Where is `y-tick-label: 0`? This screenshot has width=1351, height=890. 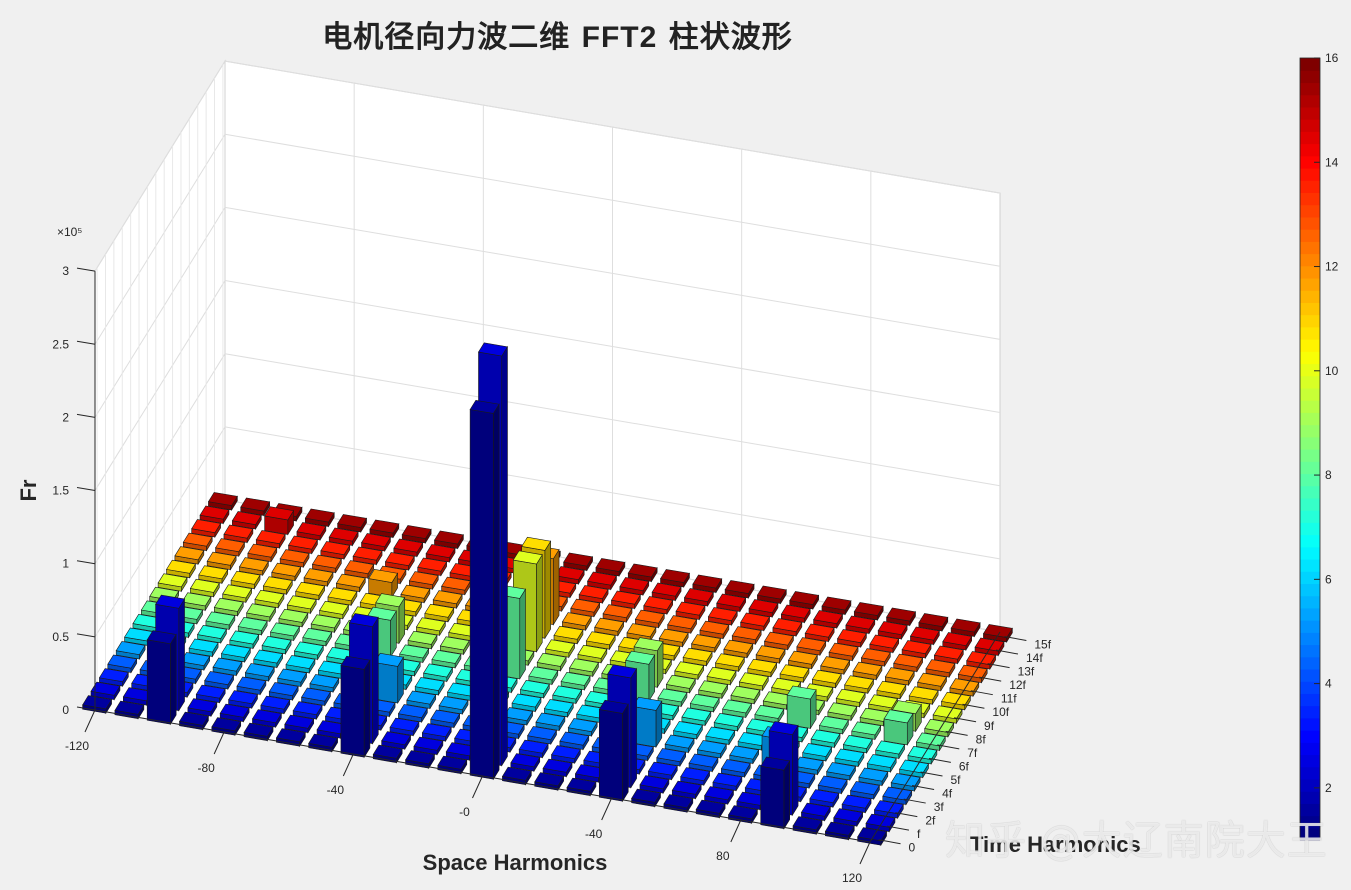
y-tick-label: 0 is located at coordinates (912, 848).